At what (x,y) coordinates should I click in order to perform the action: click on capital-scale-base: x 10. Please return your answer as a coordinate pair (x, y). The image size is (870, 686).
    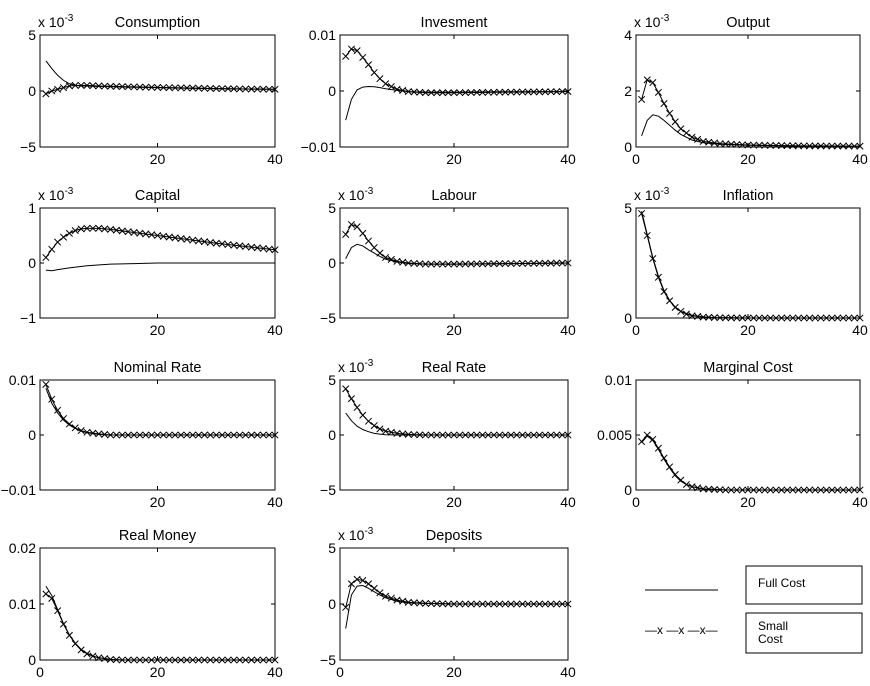
    Looking at the image, I should click on (51, 195).